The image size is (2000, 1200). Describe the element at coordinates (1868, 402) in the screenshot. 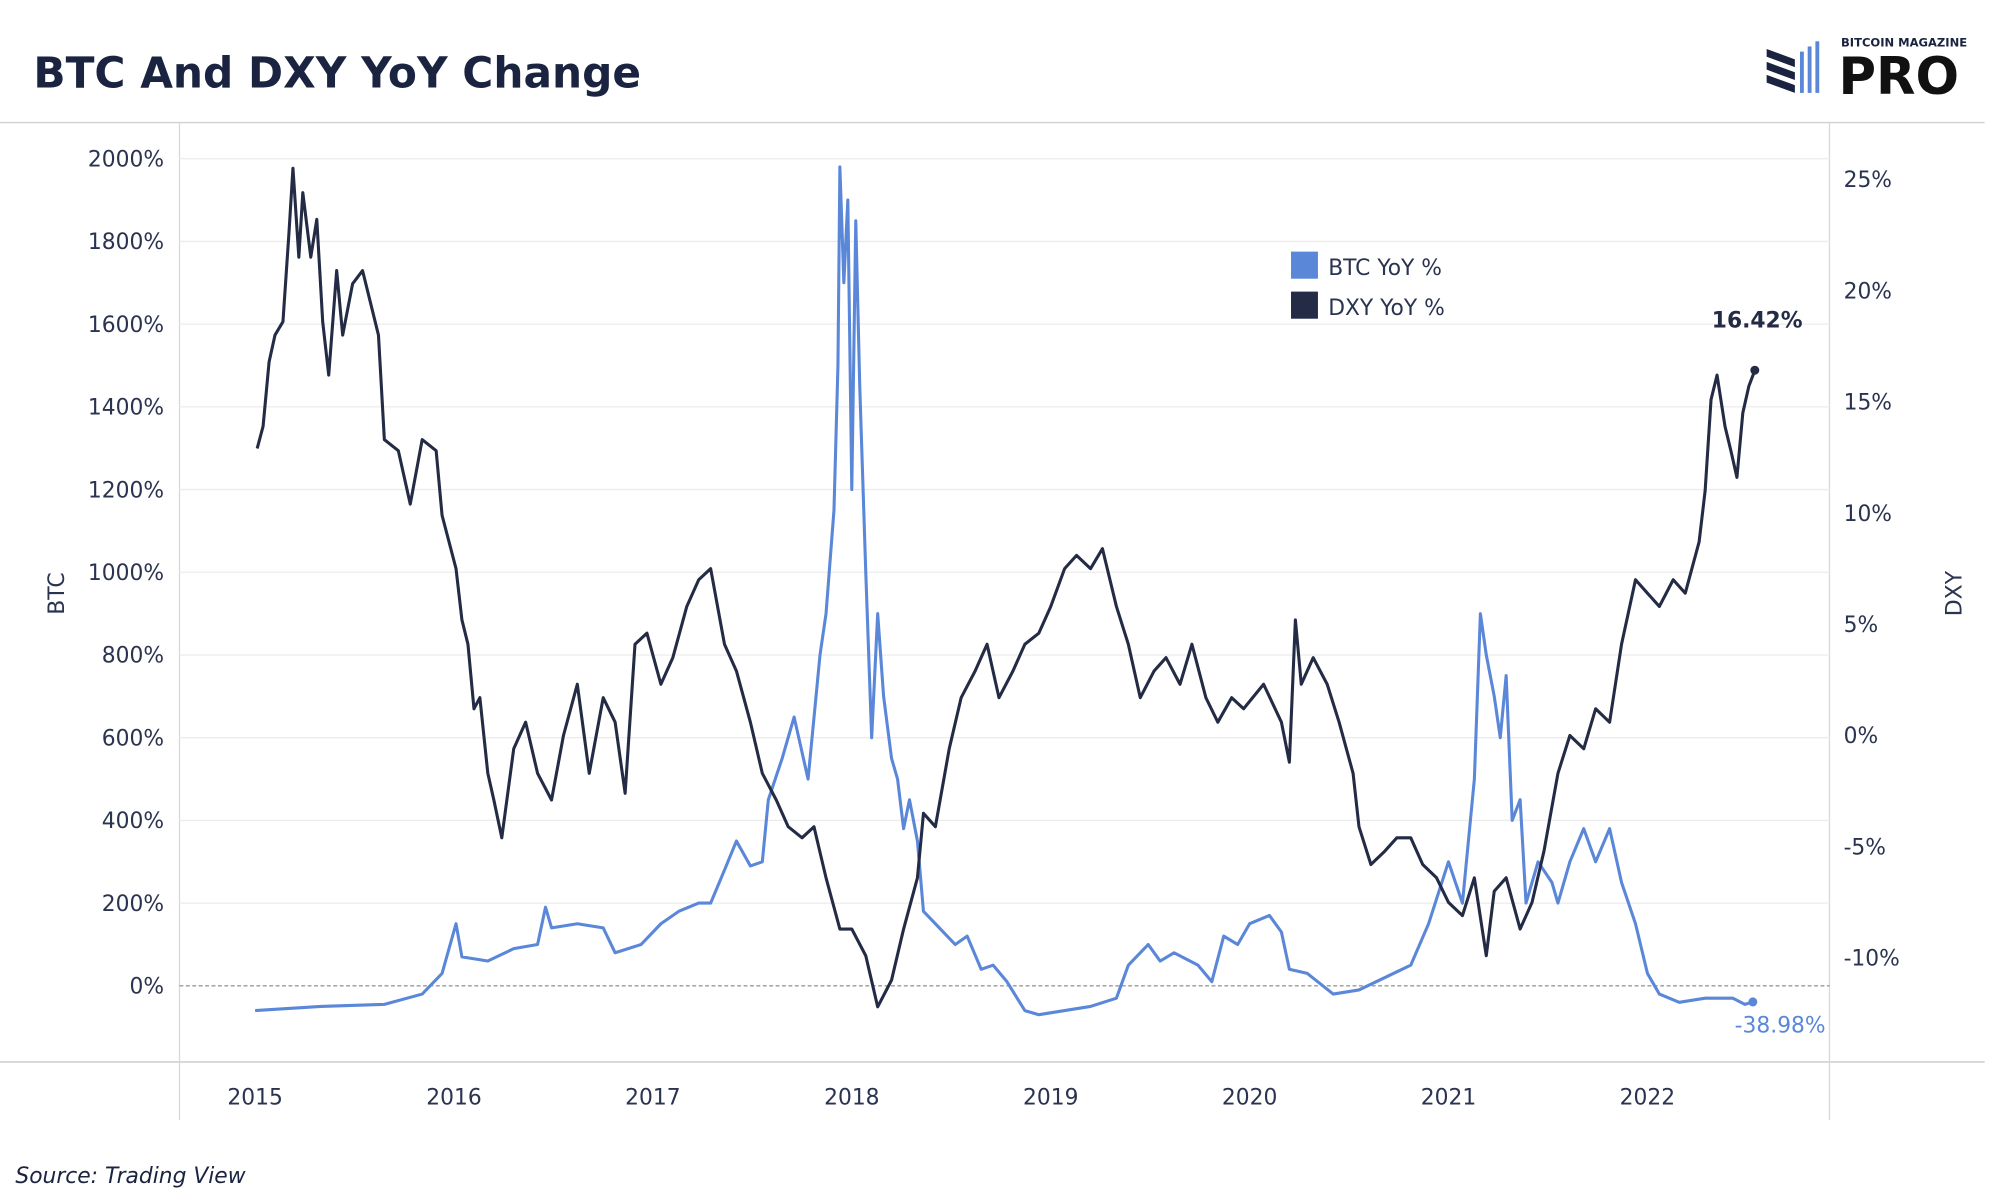

I see `right-tick-label: 15%` at that location.